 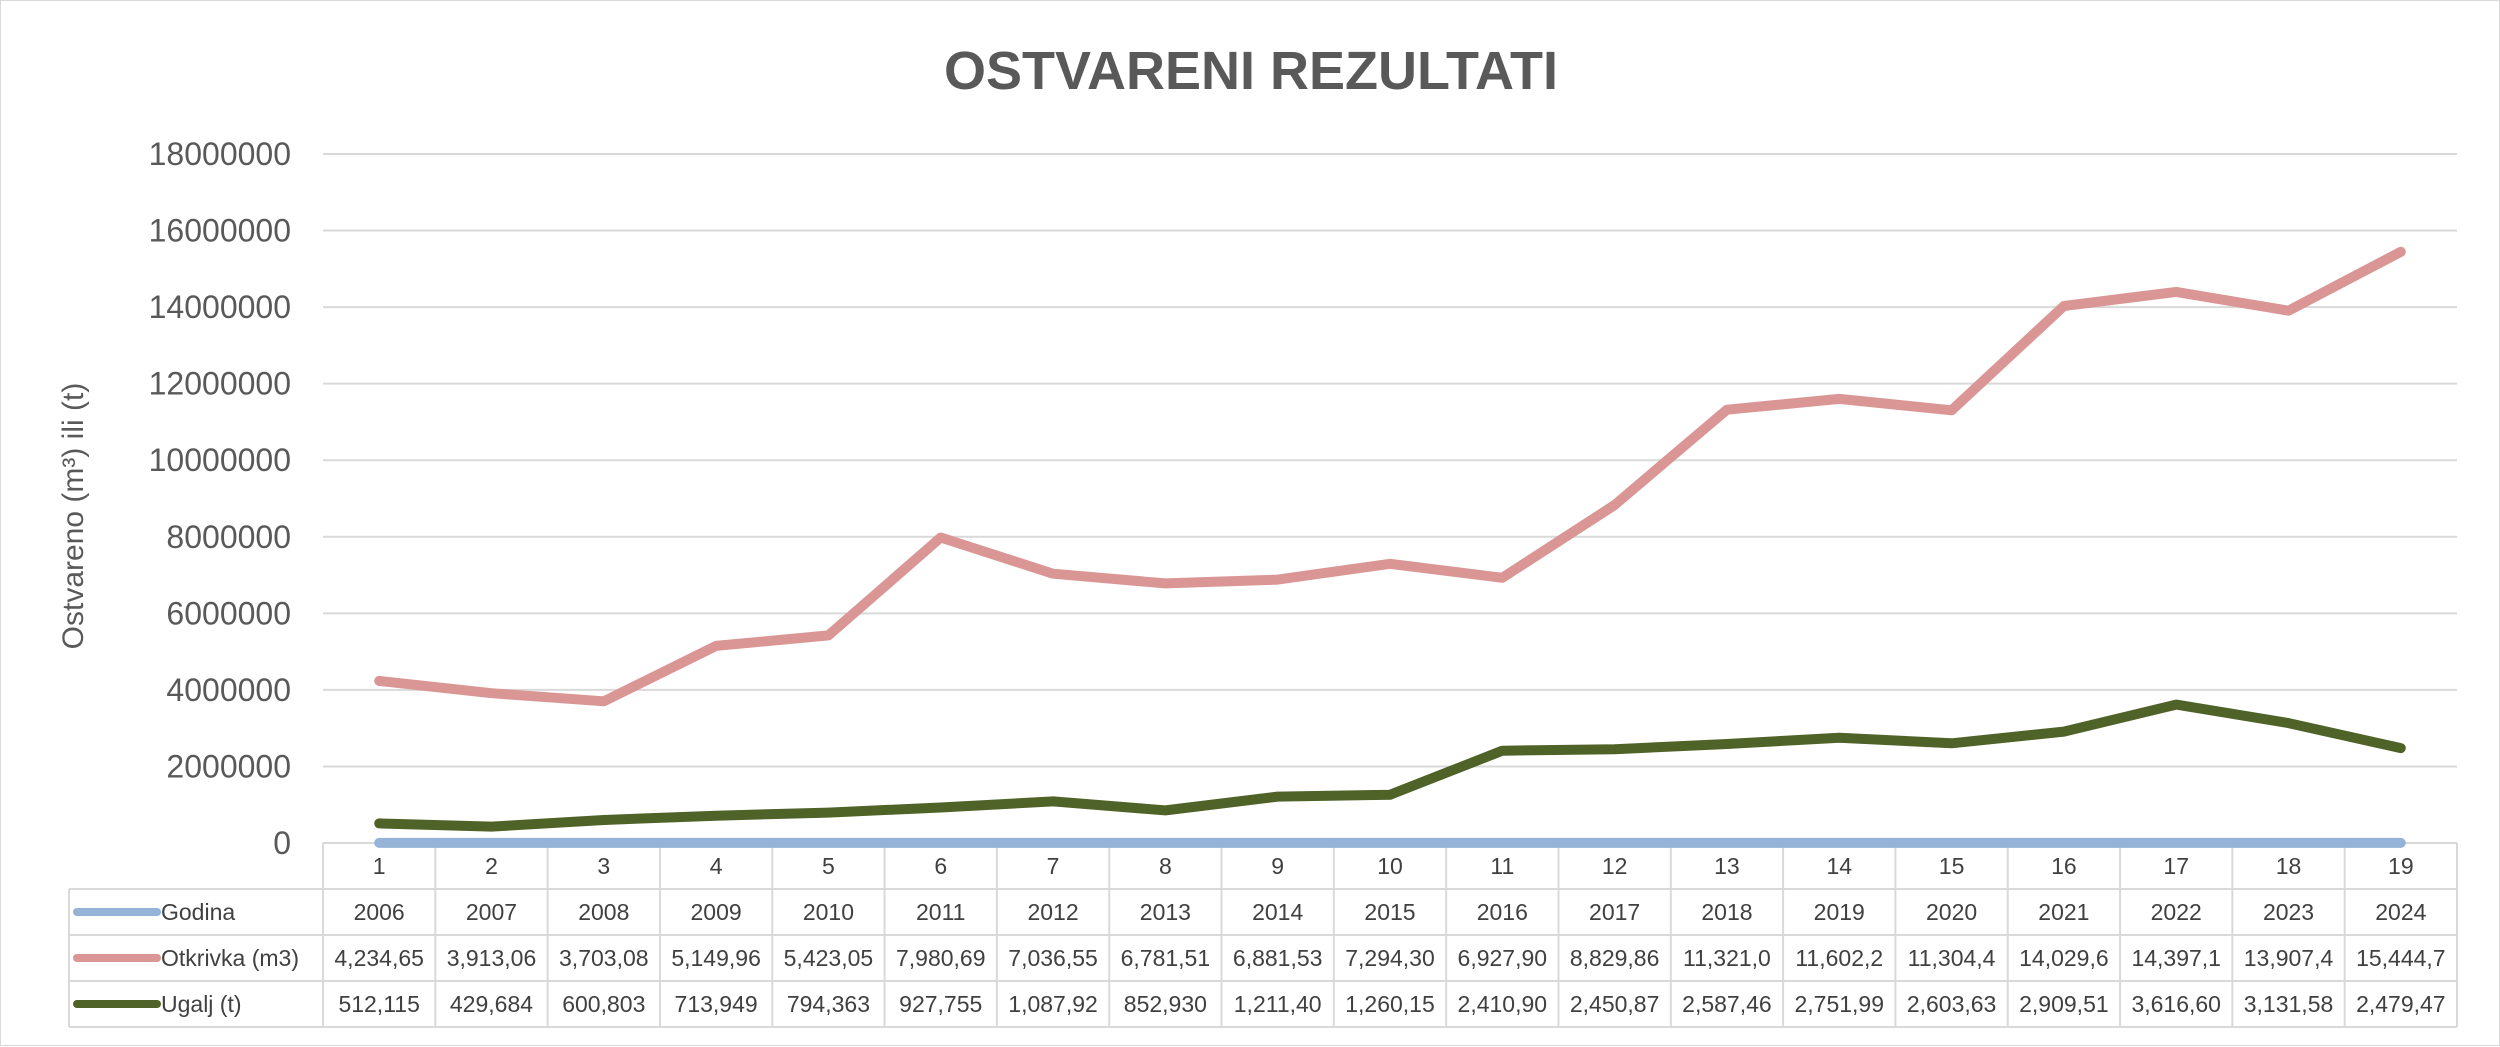 What do you see at coordinates (603, 866) in the screenshot?
I see `x-tick-label: 3` at bounding box center [603, 866].